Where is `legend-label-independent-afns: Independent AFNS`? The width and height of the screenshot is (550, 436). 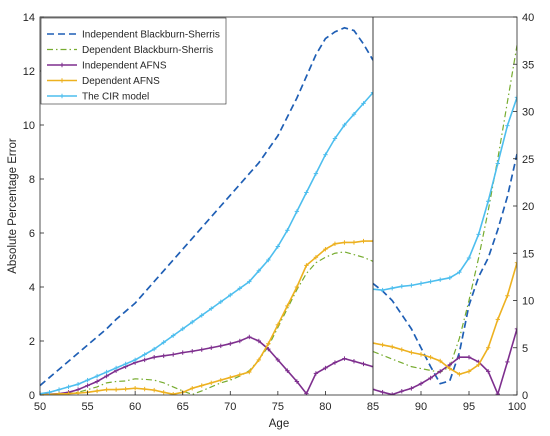
legend-label-independent-afns: Independent AFNS is located at coordinates (124, 66).